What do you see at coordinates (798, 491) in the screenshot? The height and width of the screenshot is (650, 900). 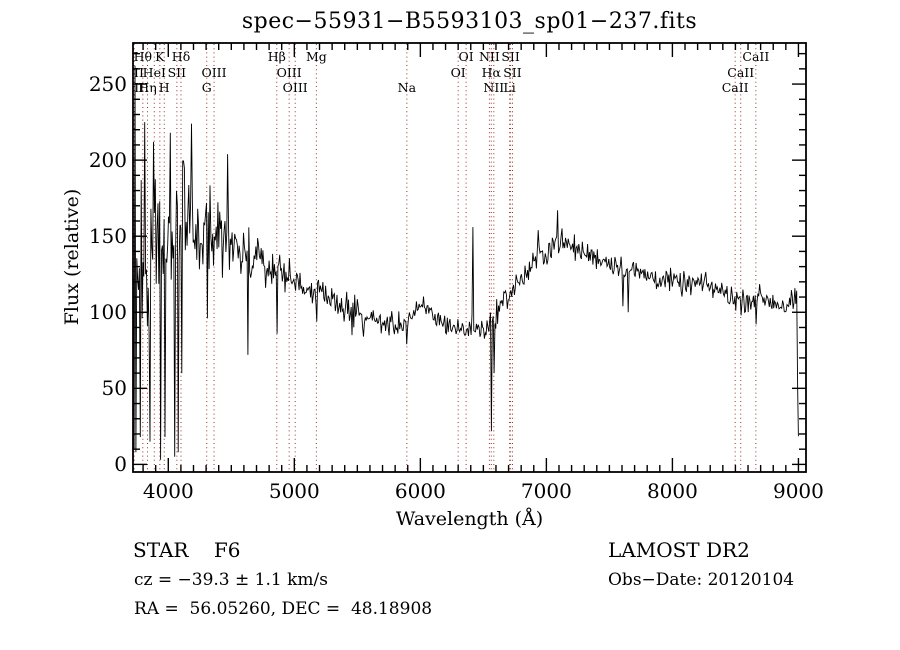 I see `x-tick-label: 9000` at bounding box center [798, 491].